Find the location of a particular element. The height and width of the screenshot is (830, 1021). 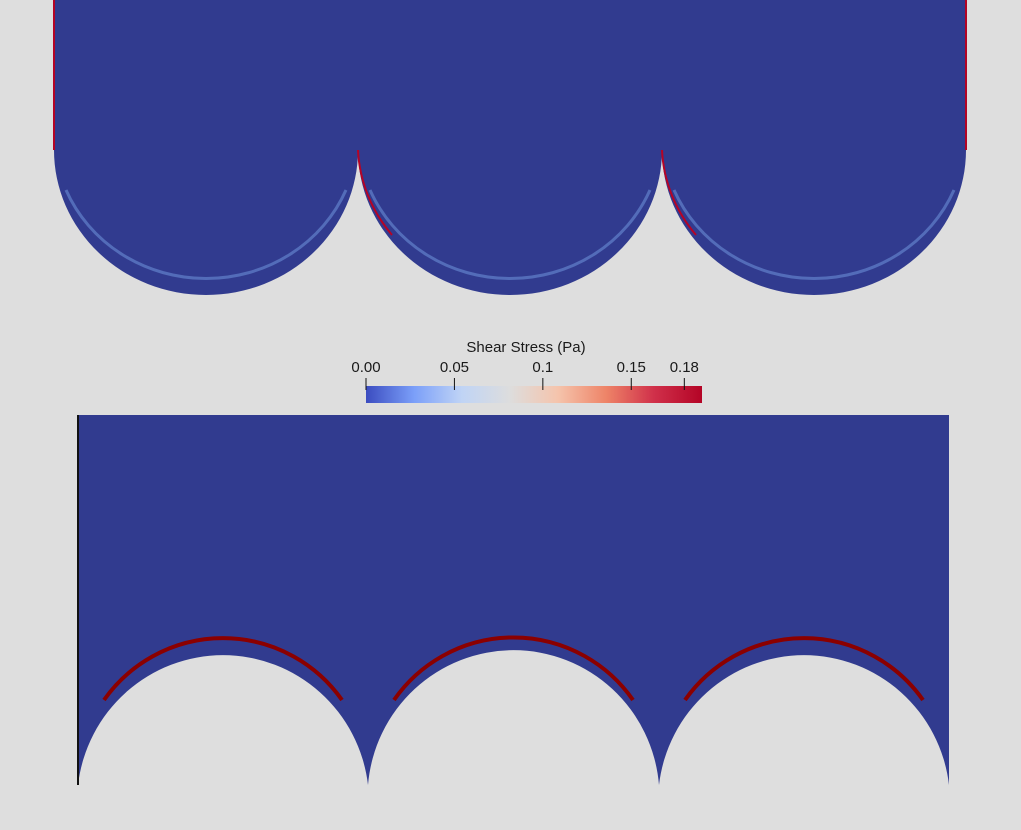

colorbar-gradient is located at coordinates (534, 394).